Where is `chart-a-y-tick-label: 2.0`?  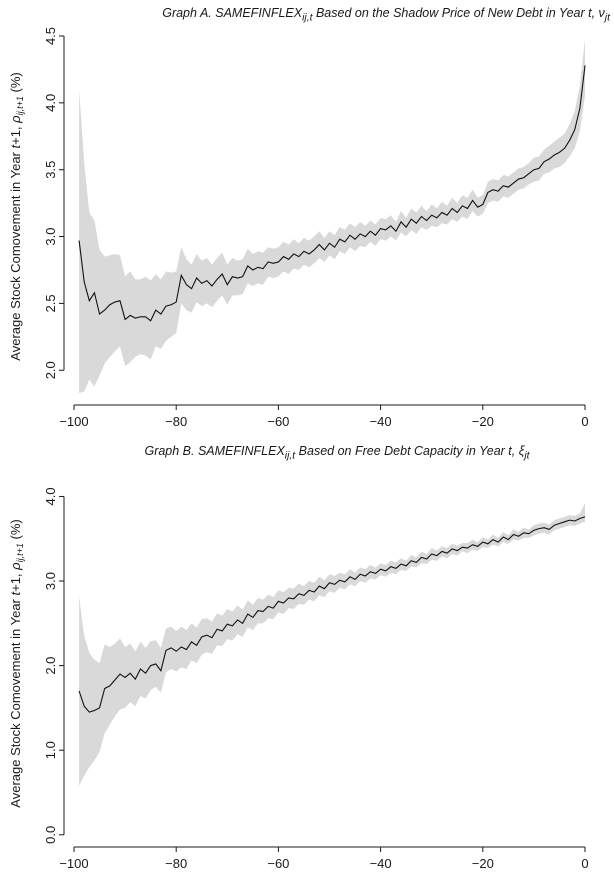
chart-a-y-tick-label: 2.0 is located at coordinates (50, 370).